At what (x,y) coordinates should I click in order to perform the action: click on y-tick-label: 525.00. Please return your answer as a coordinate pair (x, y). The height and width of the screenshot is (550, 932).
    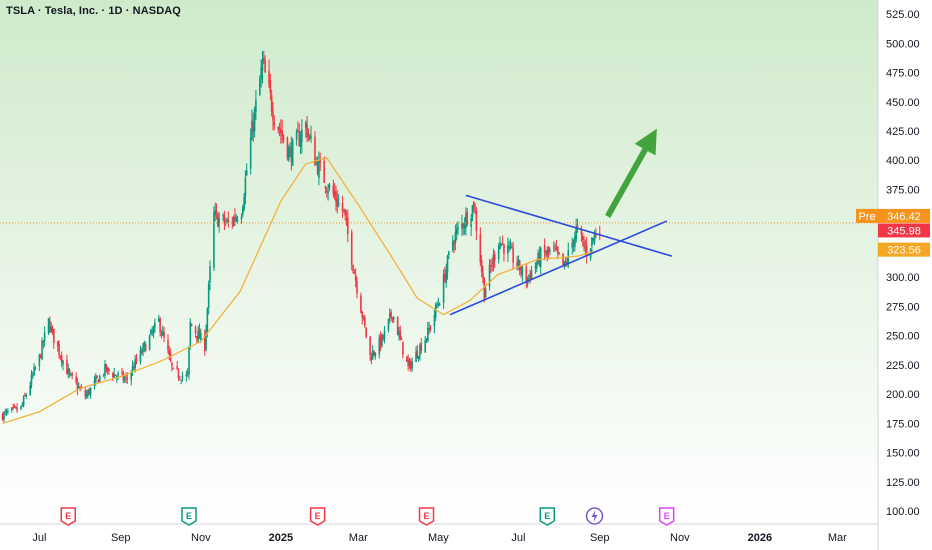
    Looking at the image, I should click on (903, 15).